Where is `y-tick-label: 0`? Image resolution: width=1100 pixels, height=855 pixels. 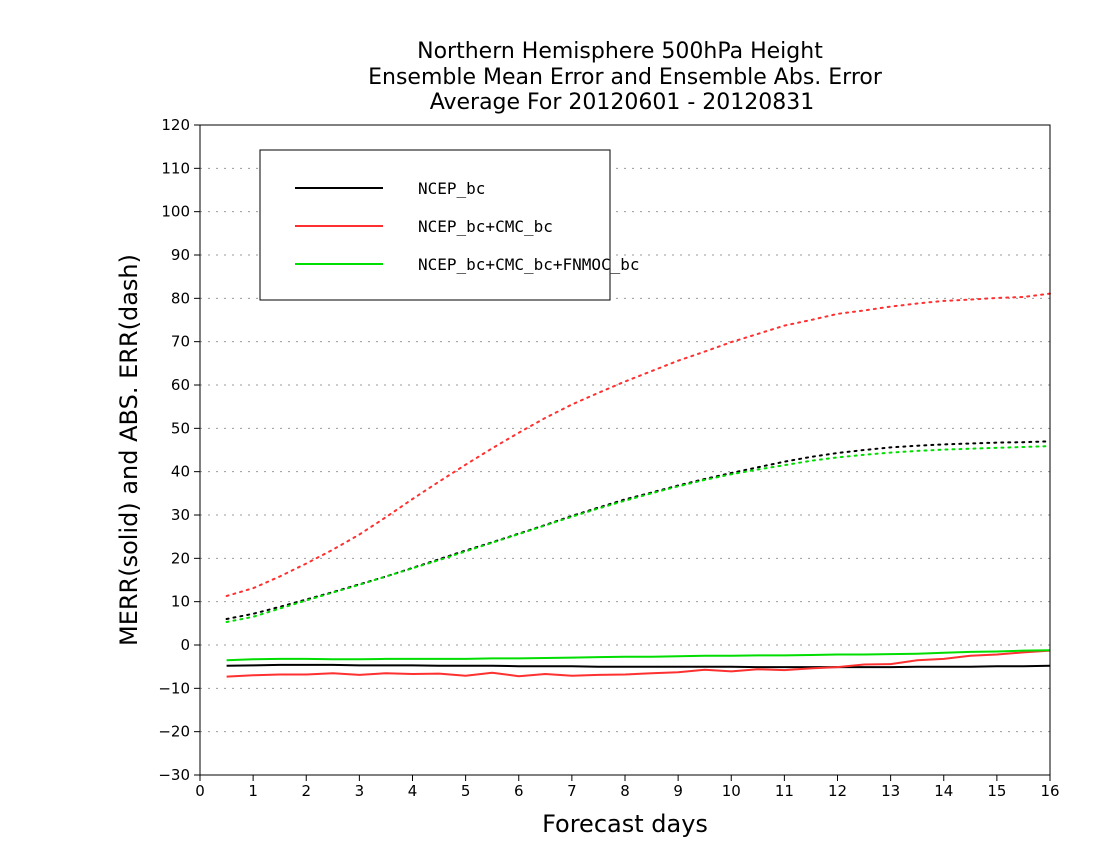
y-tick-label: 0 is located at coordinates (185, 645).